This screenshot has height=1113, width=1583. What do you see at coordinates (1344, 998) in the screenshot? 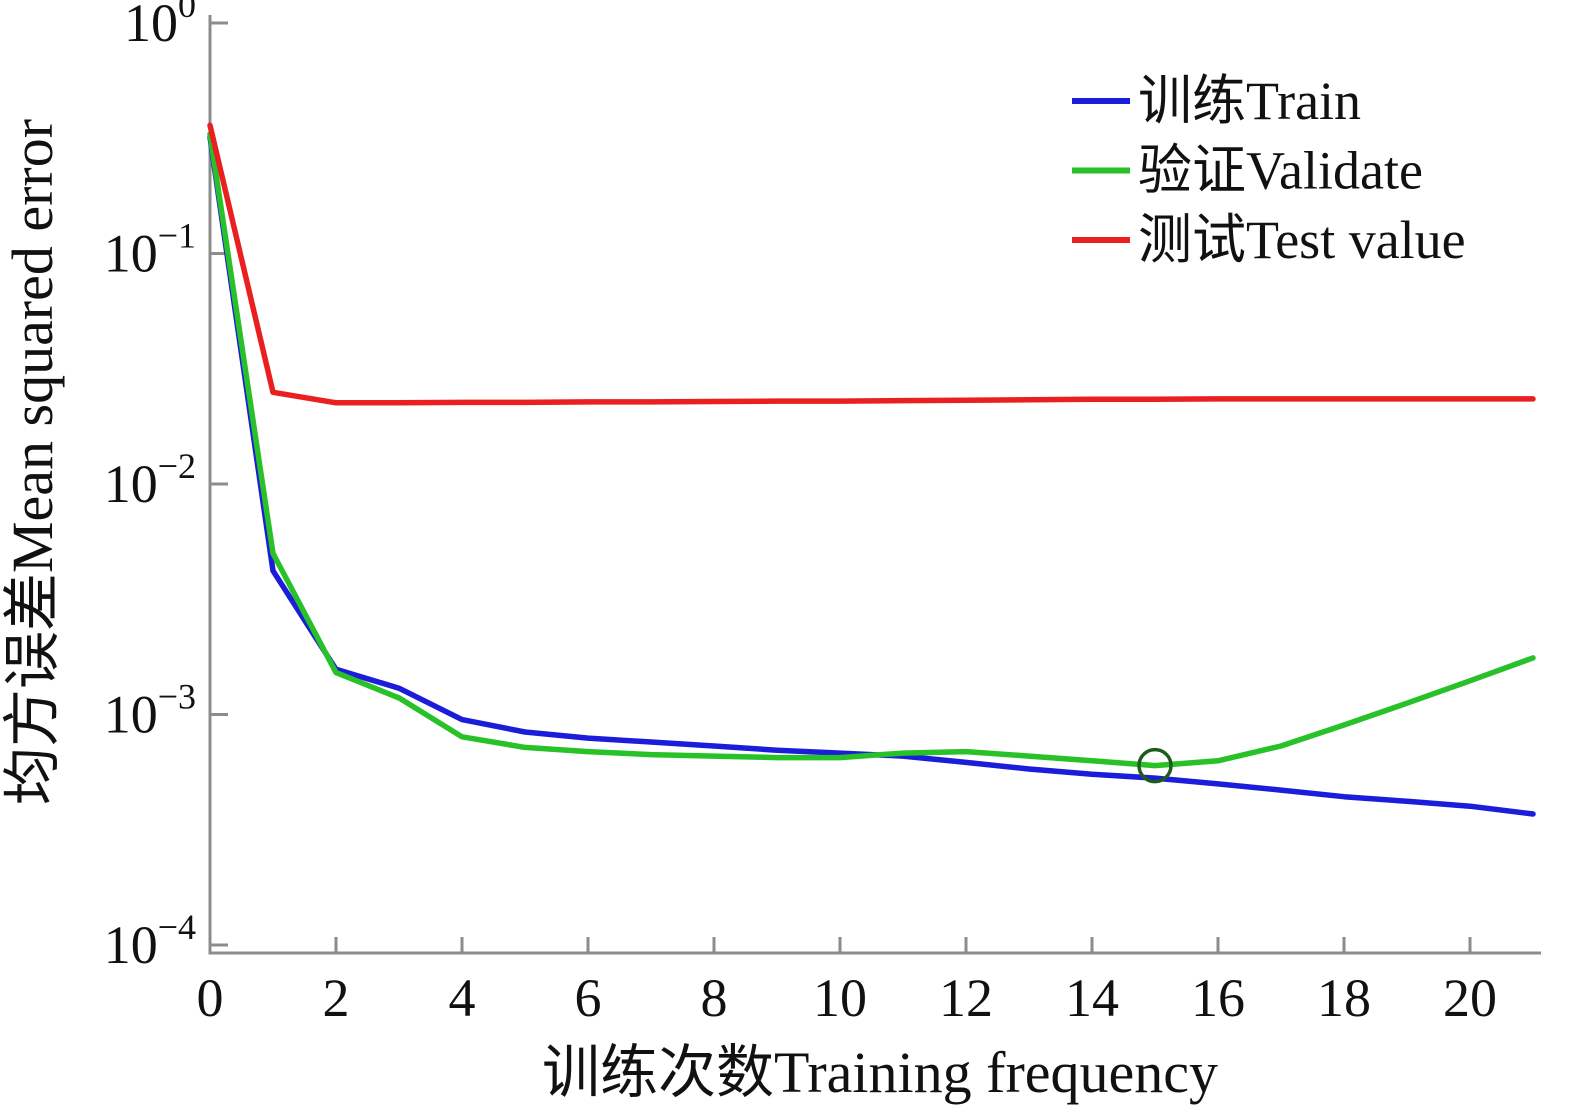
I see `x-tick-label: 18` at bounding box center [1344, 998].